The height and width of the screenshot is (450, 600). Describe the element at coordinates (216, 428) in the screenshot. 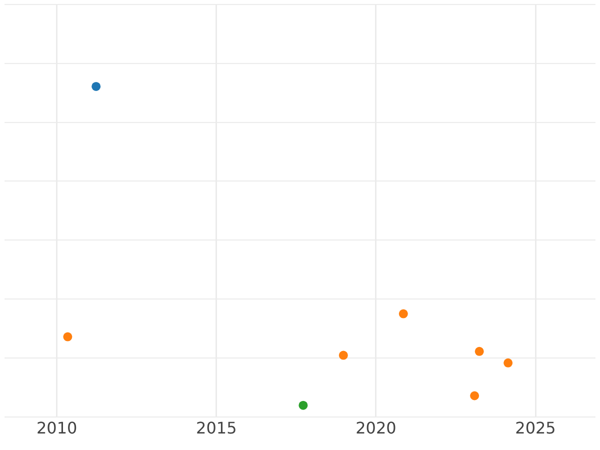

I see `x-tick-label: 2015` at that location.